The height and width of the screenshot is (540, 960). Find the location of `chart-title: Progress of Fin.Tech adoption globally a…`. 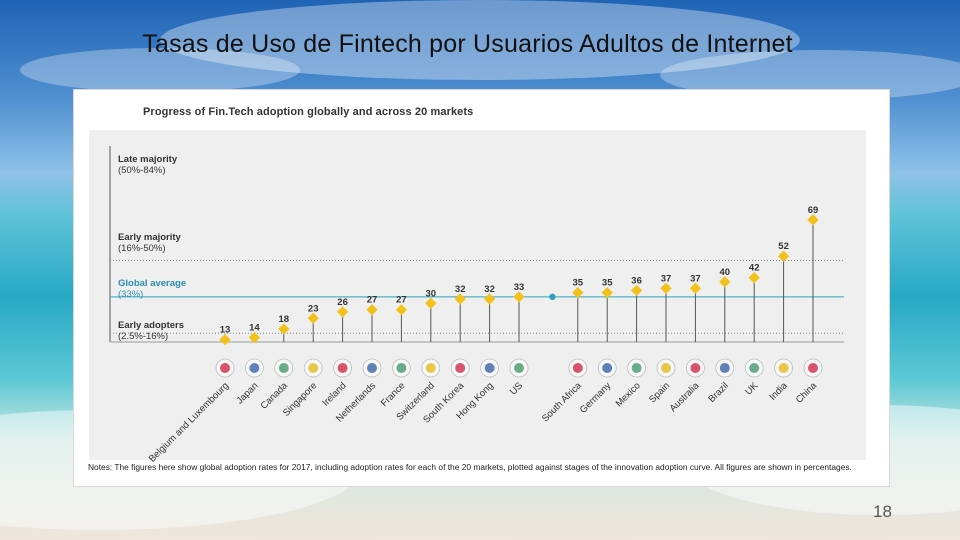

chart-title: Progress of Fin.Tech adoption globally a… is located at coordinates (308, 112).